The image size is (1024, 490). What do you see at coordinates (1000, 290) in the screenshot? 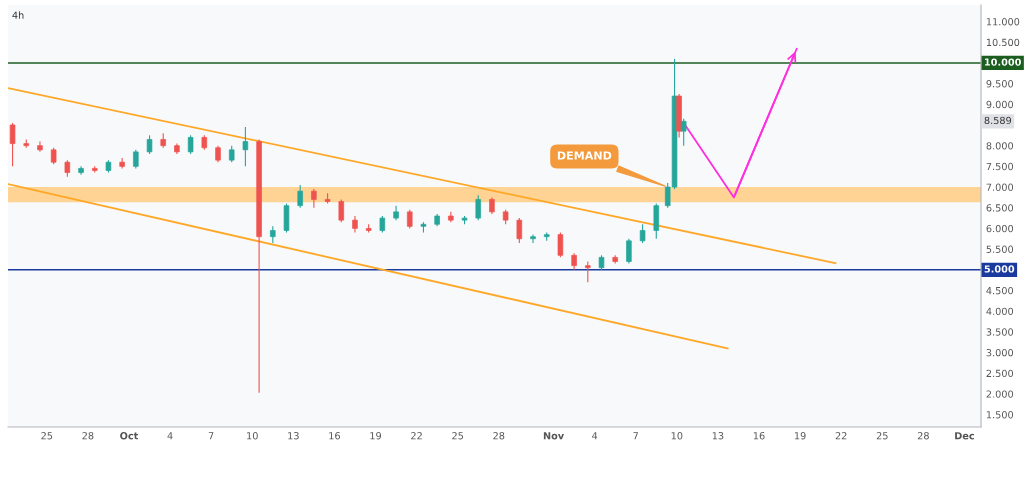
I see `y-tick-label: 4.500` at bounding box center [1000, 290].